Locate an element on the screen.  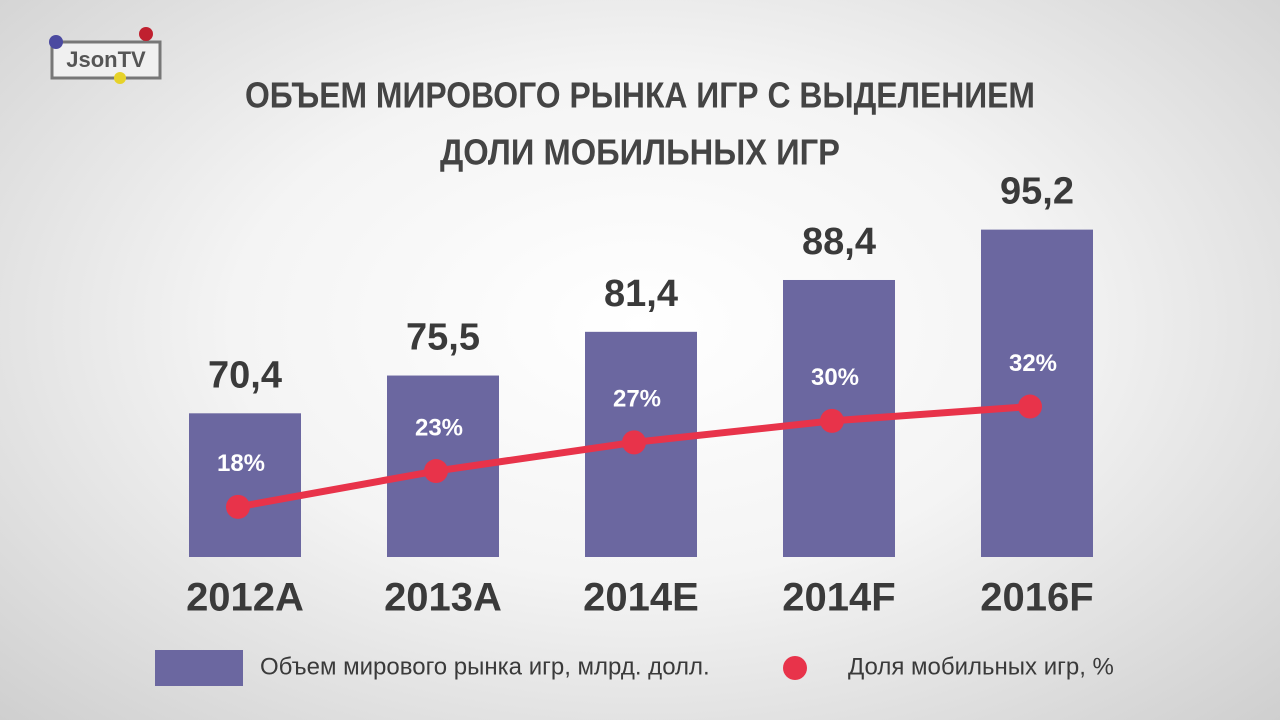
line-value-label: 27% is located at coordinates (637, 399).